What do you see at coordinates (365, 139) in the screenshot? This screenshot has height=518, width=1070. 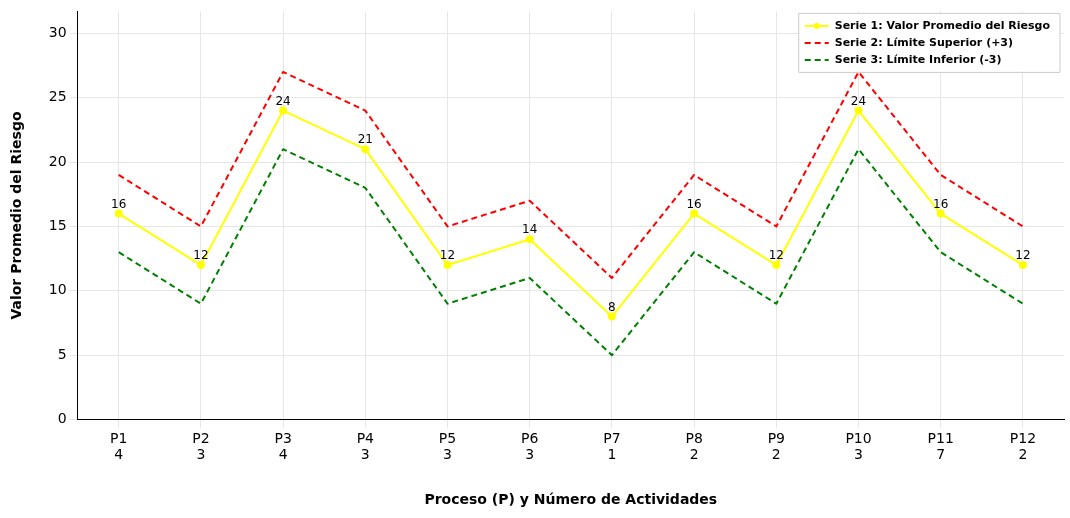 I see `data-label: 21` at bounding box center [365, 139].